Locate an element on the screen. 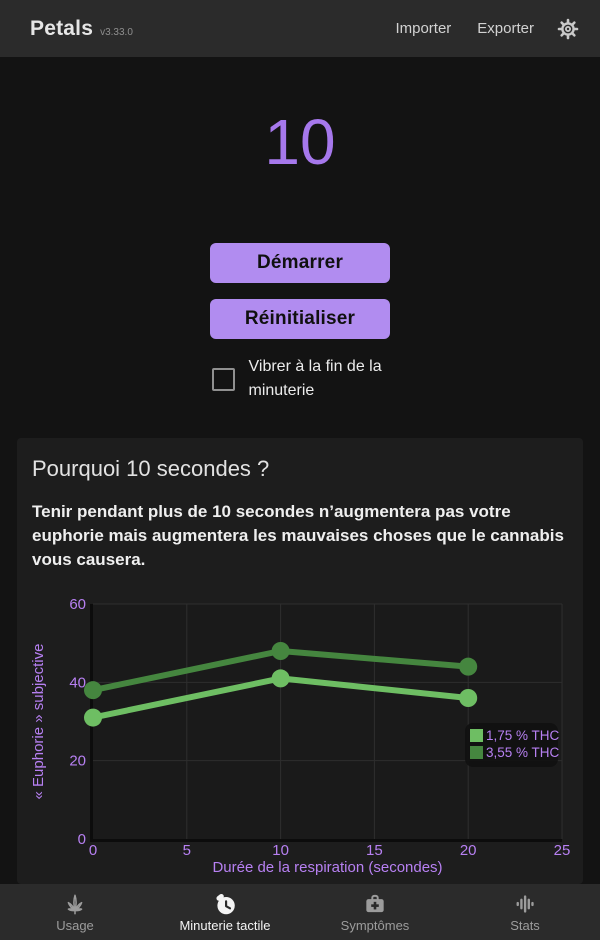 This screenshot has width=600, height=940. legend-label: 1,75 % THC is located at coordinates (523, 735).